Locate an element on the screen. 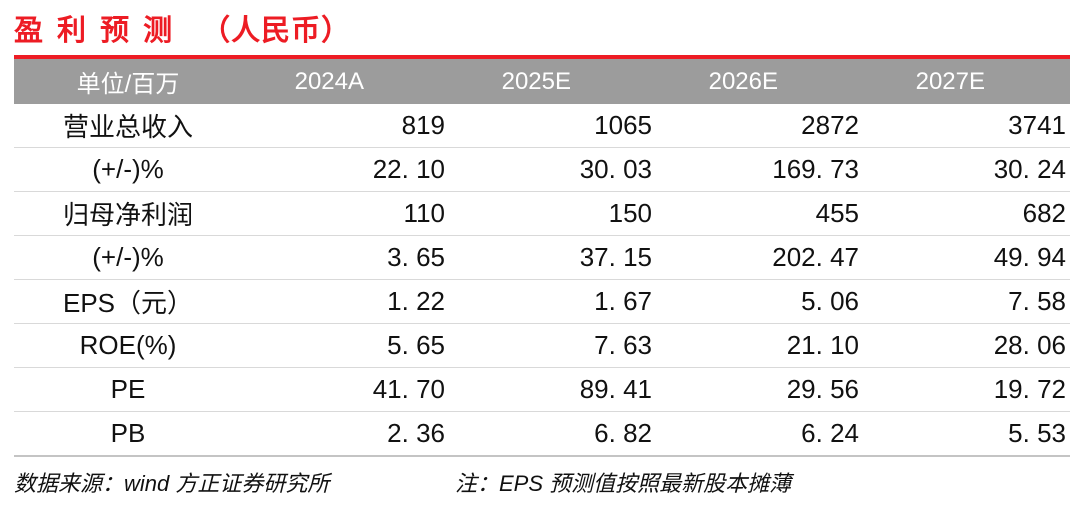 This screenshot has width=1080, height=507. cell-value: 29. 56 is located at coordinates (759, 389).